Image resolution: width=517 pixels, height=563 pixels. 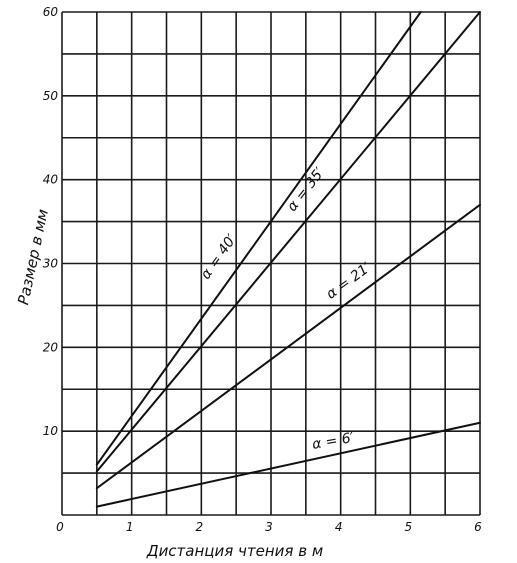 What do you see at coordinates (51, 180) in the screenshot?
I see `y-tick-label: 40` at bounding box center [51, 180].